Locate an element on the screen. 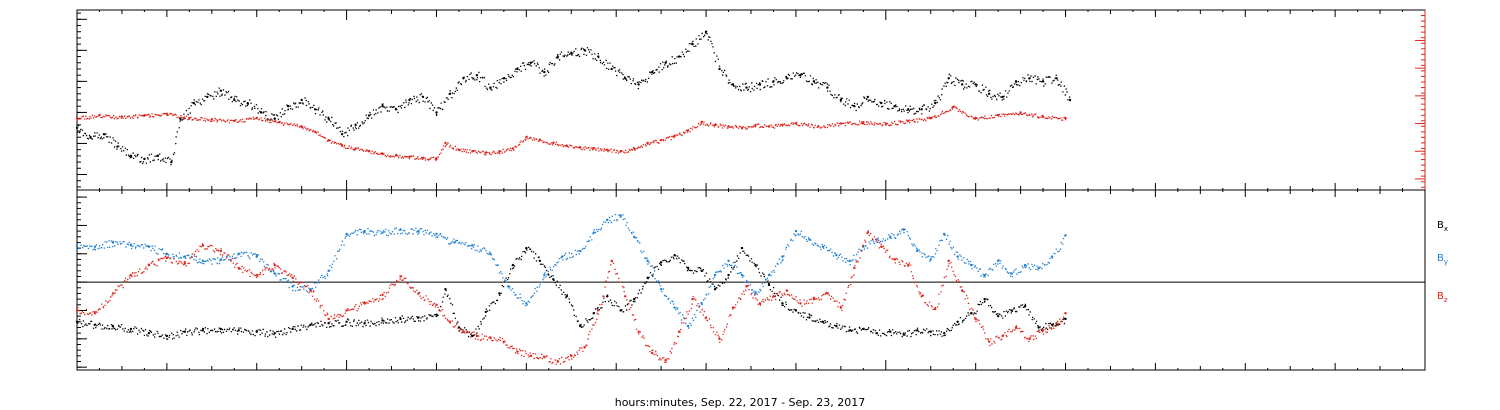  legend-entry: By is located at coordinates (1442, 259).